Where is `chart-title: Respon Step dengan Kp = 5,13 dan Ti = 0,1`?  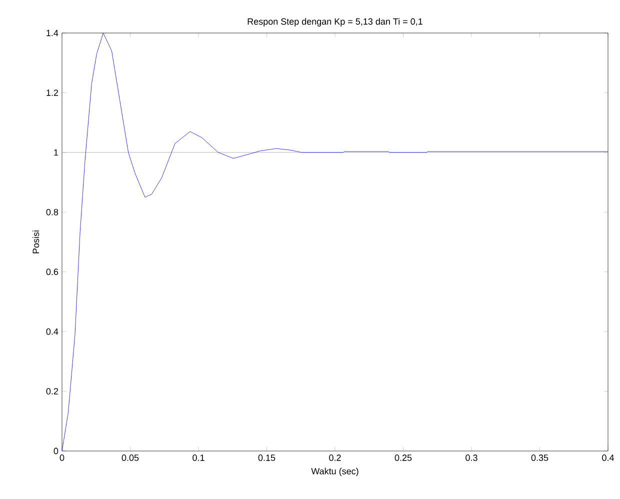 chart-title: Respon Step dengan Kp = 5,13 dan Ti = 0,1 is located at coordinates (335, 22).